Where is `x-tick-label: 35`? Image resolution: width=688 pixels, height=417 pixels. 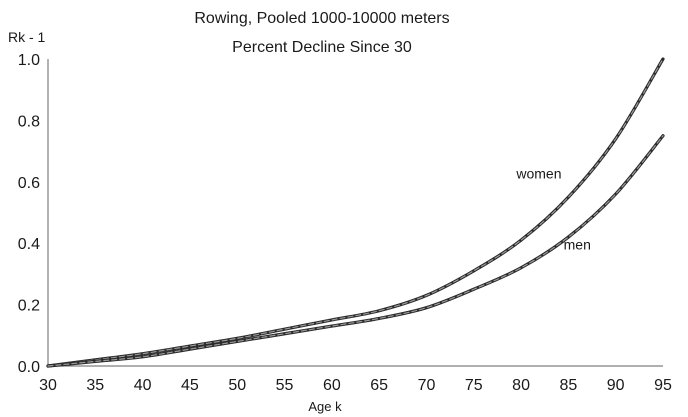
x-tick-label: 35 is located at coordinates (95, 385).